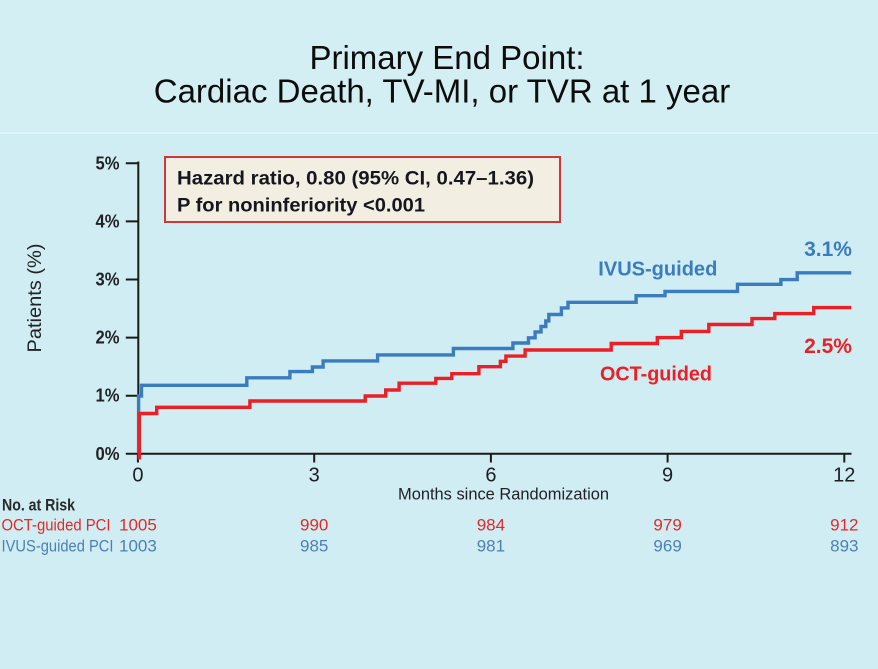 The width and height of the screenshot is (878, 669). What do you see at coordinates (314, 525) in the screenshot?
I see `svg-text: 990` at bounding box center [314, 525].